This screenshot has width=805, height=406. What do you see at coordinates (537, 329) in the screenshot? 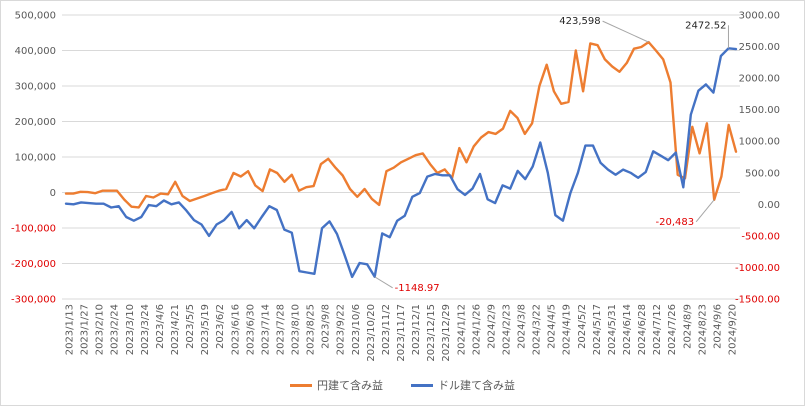
I see `x-tick-label: 2024/3/22` at bounding box center [537, 329].